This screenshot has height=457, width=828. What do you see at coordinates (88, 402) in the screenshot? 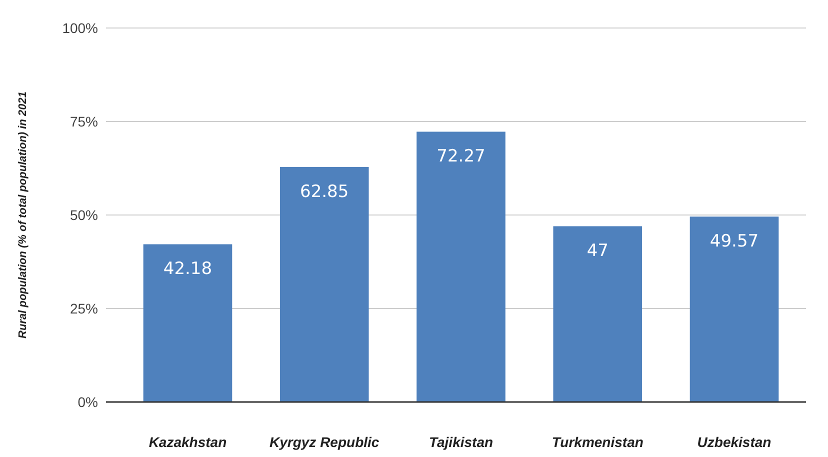
I see `y-tick-label: 0%` at bounding box center [88, 402].